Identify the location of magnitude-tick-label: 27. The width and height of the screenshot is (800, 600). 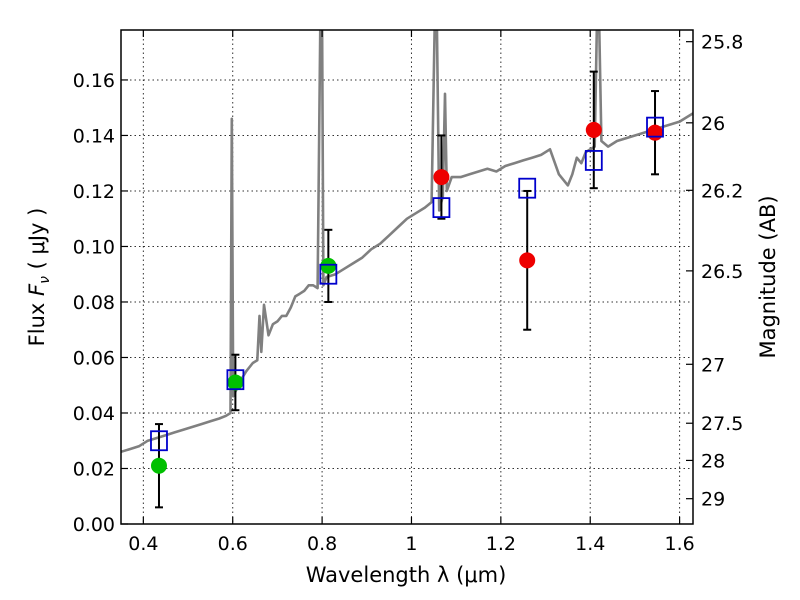
(713, 365).